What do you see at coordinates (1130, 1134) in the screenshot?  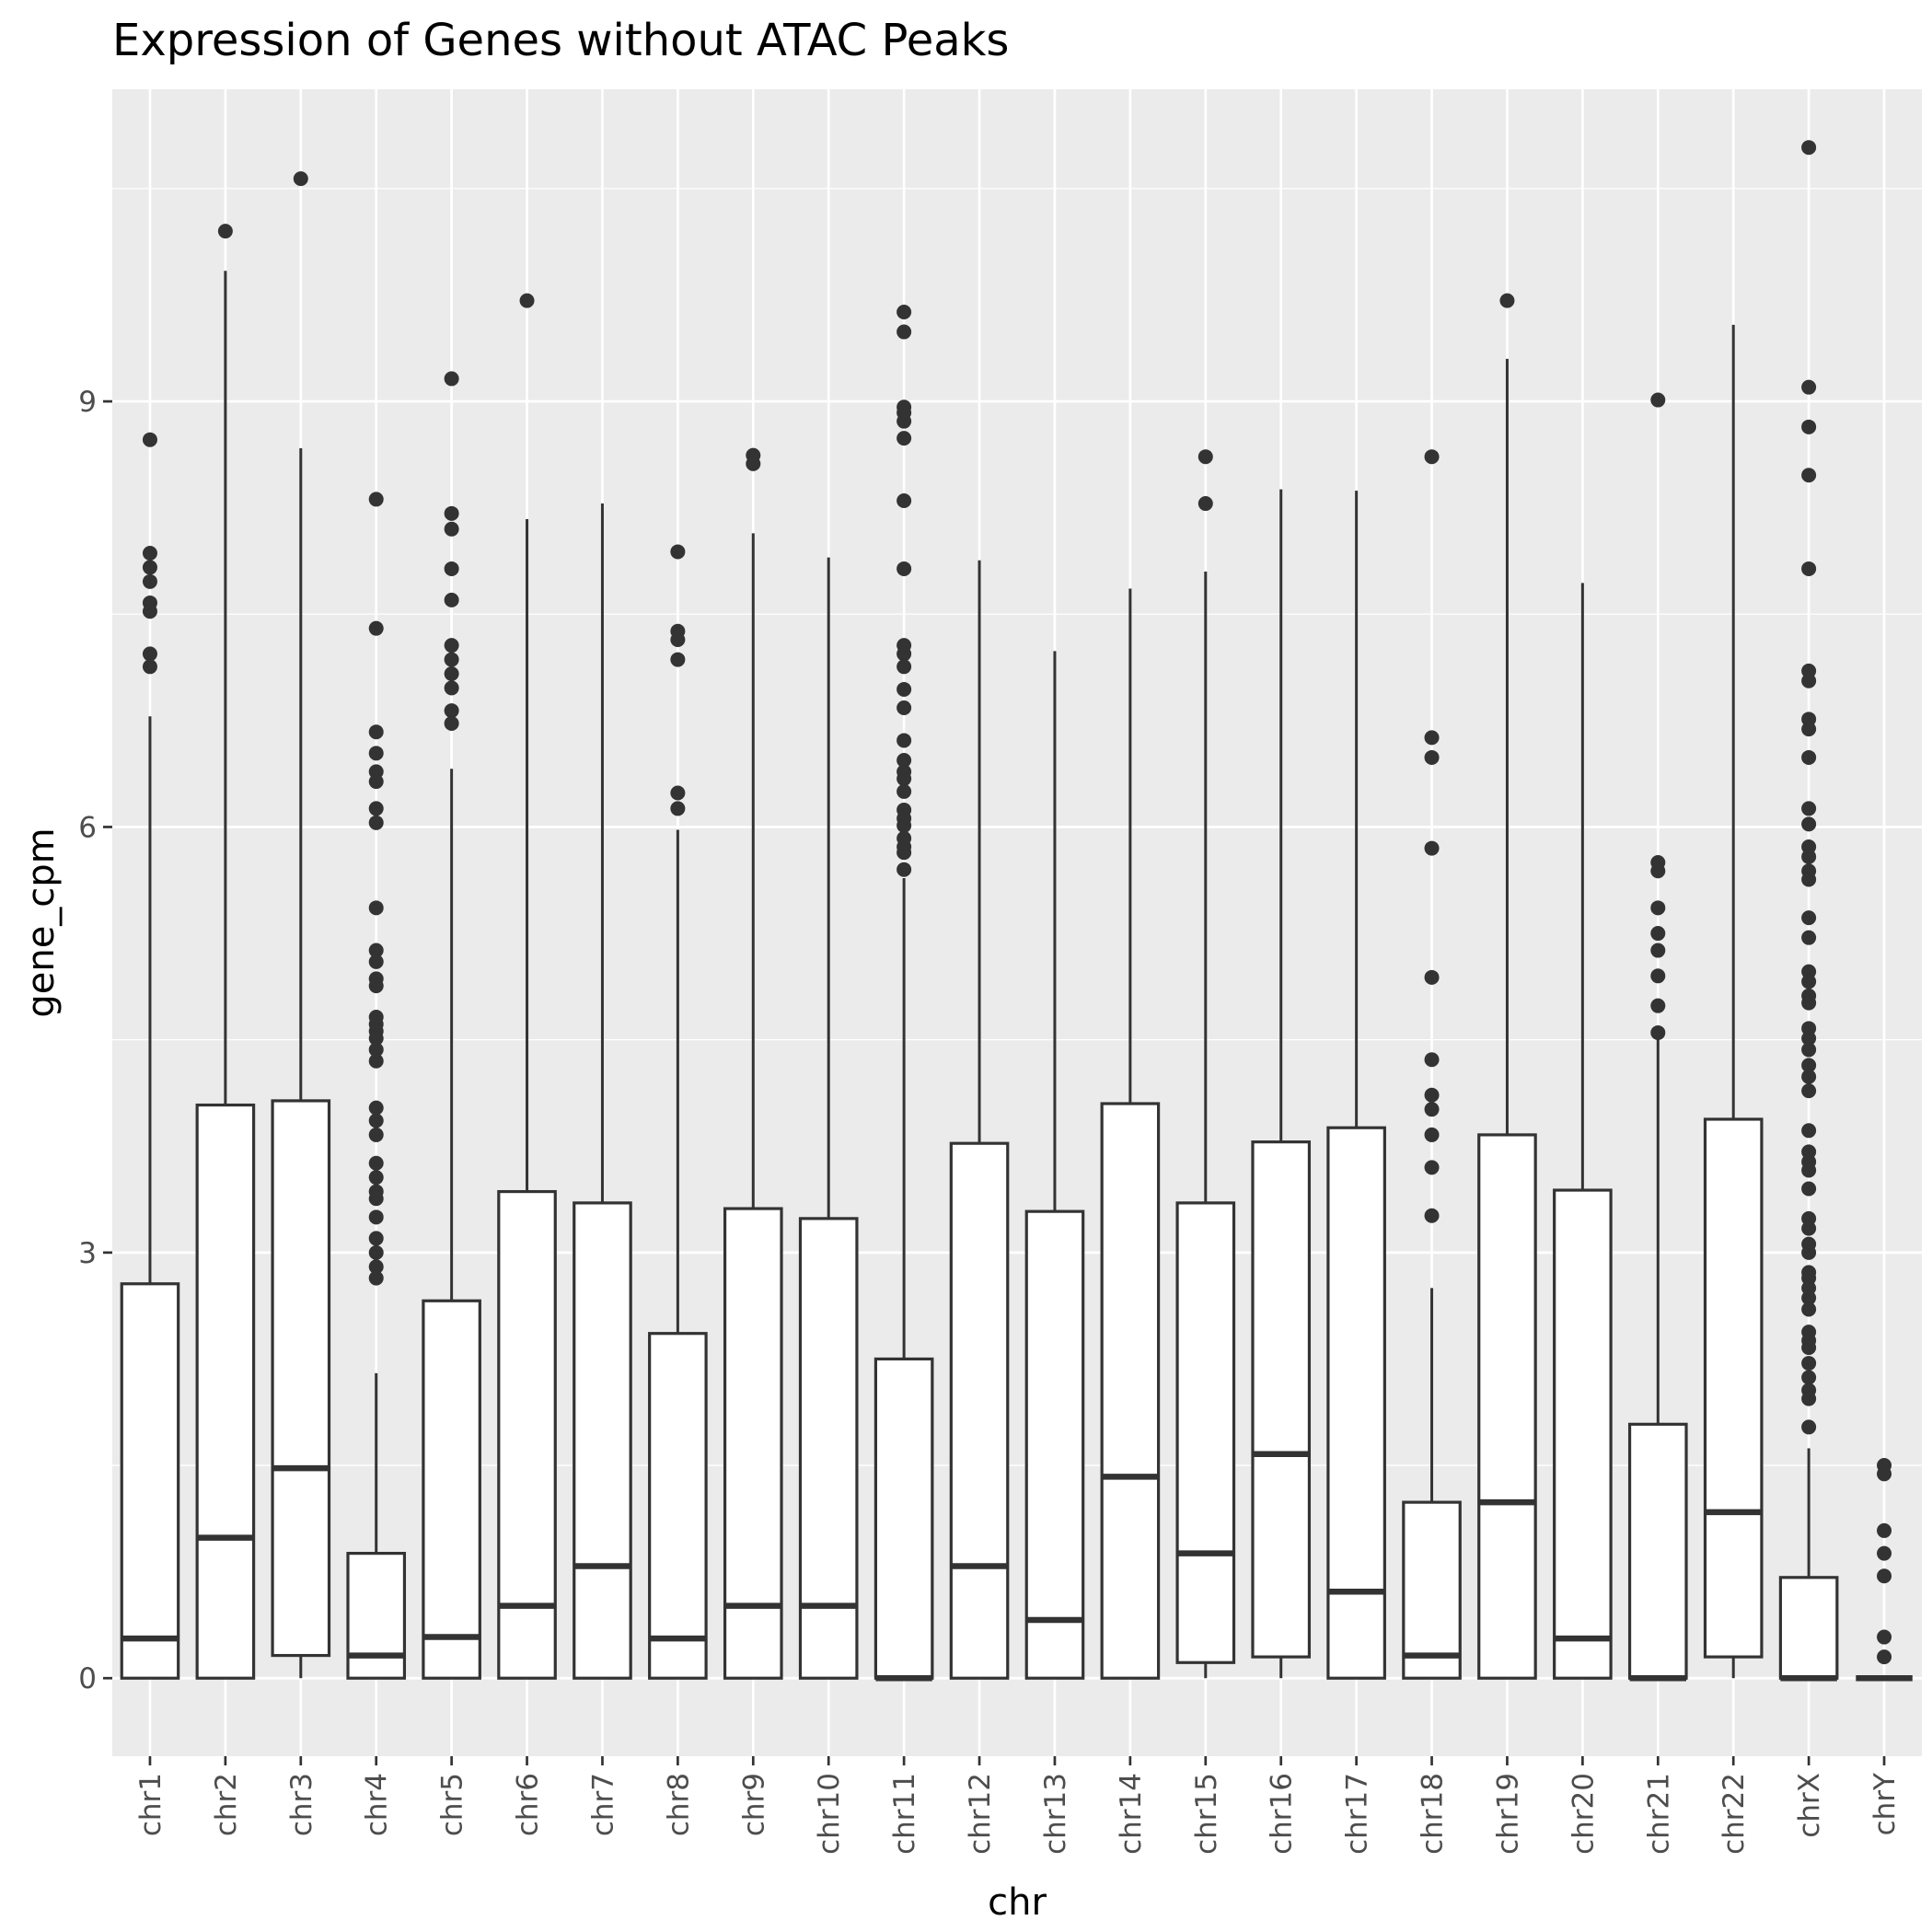 I see `box-chr14` at bounding box center [1130, 1134].